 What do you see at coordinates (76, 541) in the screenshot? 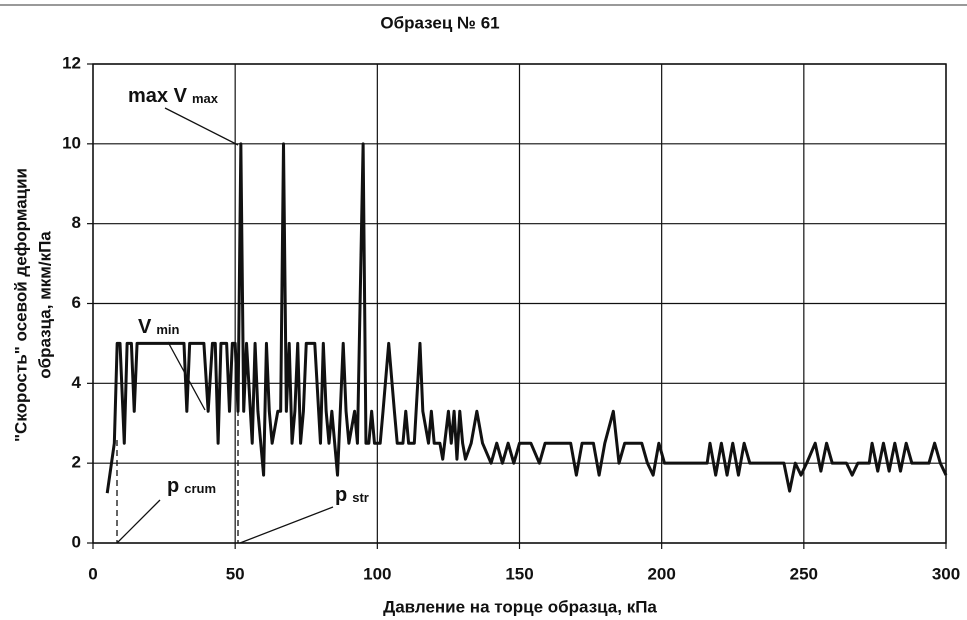
I see `y-tick-label: 0` at bounding box center [76, 541].